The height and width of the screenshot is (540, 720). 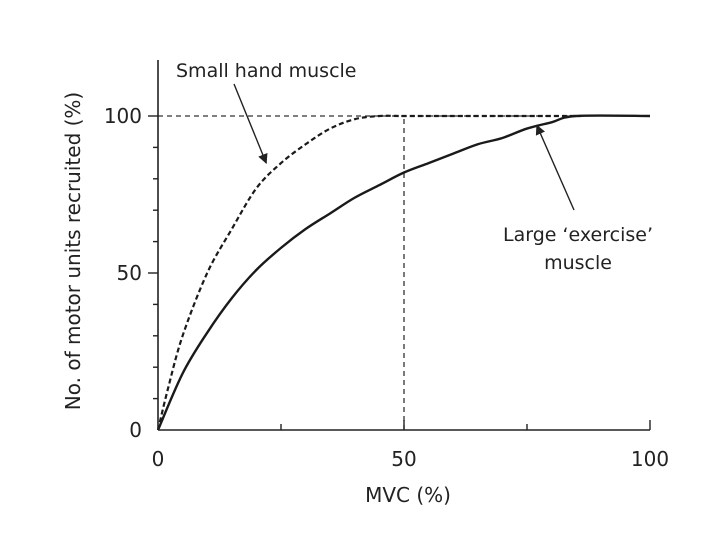 What do you see at coordinates (650, 459) in the screenshot?
I see `x-tick-label: 100` at bounding box center [650, 459].